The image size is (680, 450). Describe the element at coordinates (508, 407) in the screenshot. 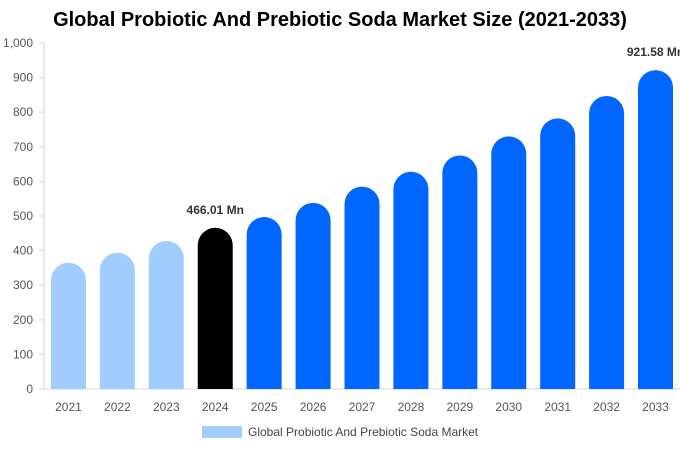

I see `x-tick-label: 2030` at that location.